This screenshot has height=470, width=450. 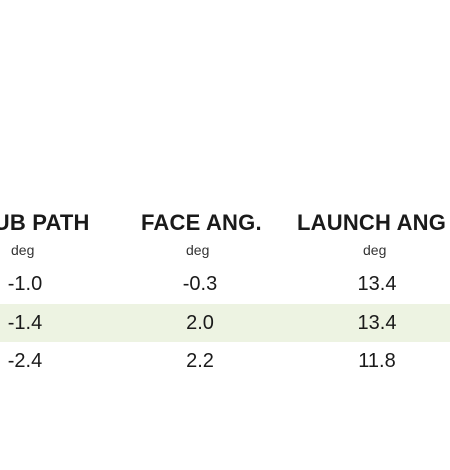 What do you see at coordinates (375, 250) in the screenshot?
I see `column-unit-launch-angle: deg` at bounding box center [375, 250].